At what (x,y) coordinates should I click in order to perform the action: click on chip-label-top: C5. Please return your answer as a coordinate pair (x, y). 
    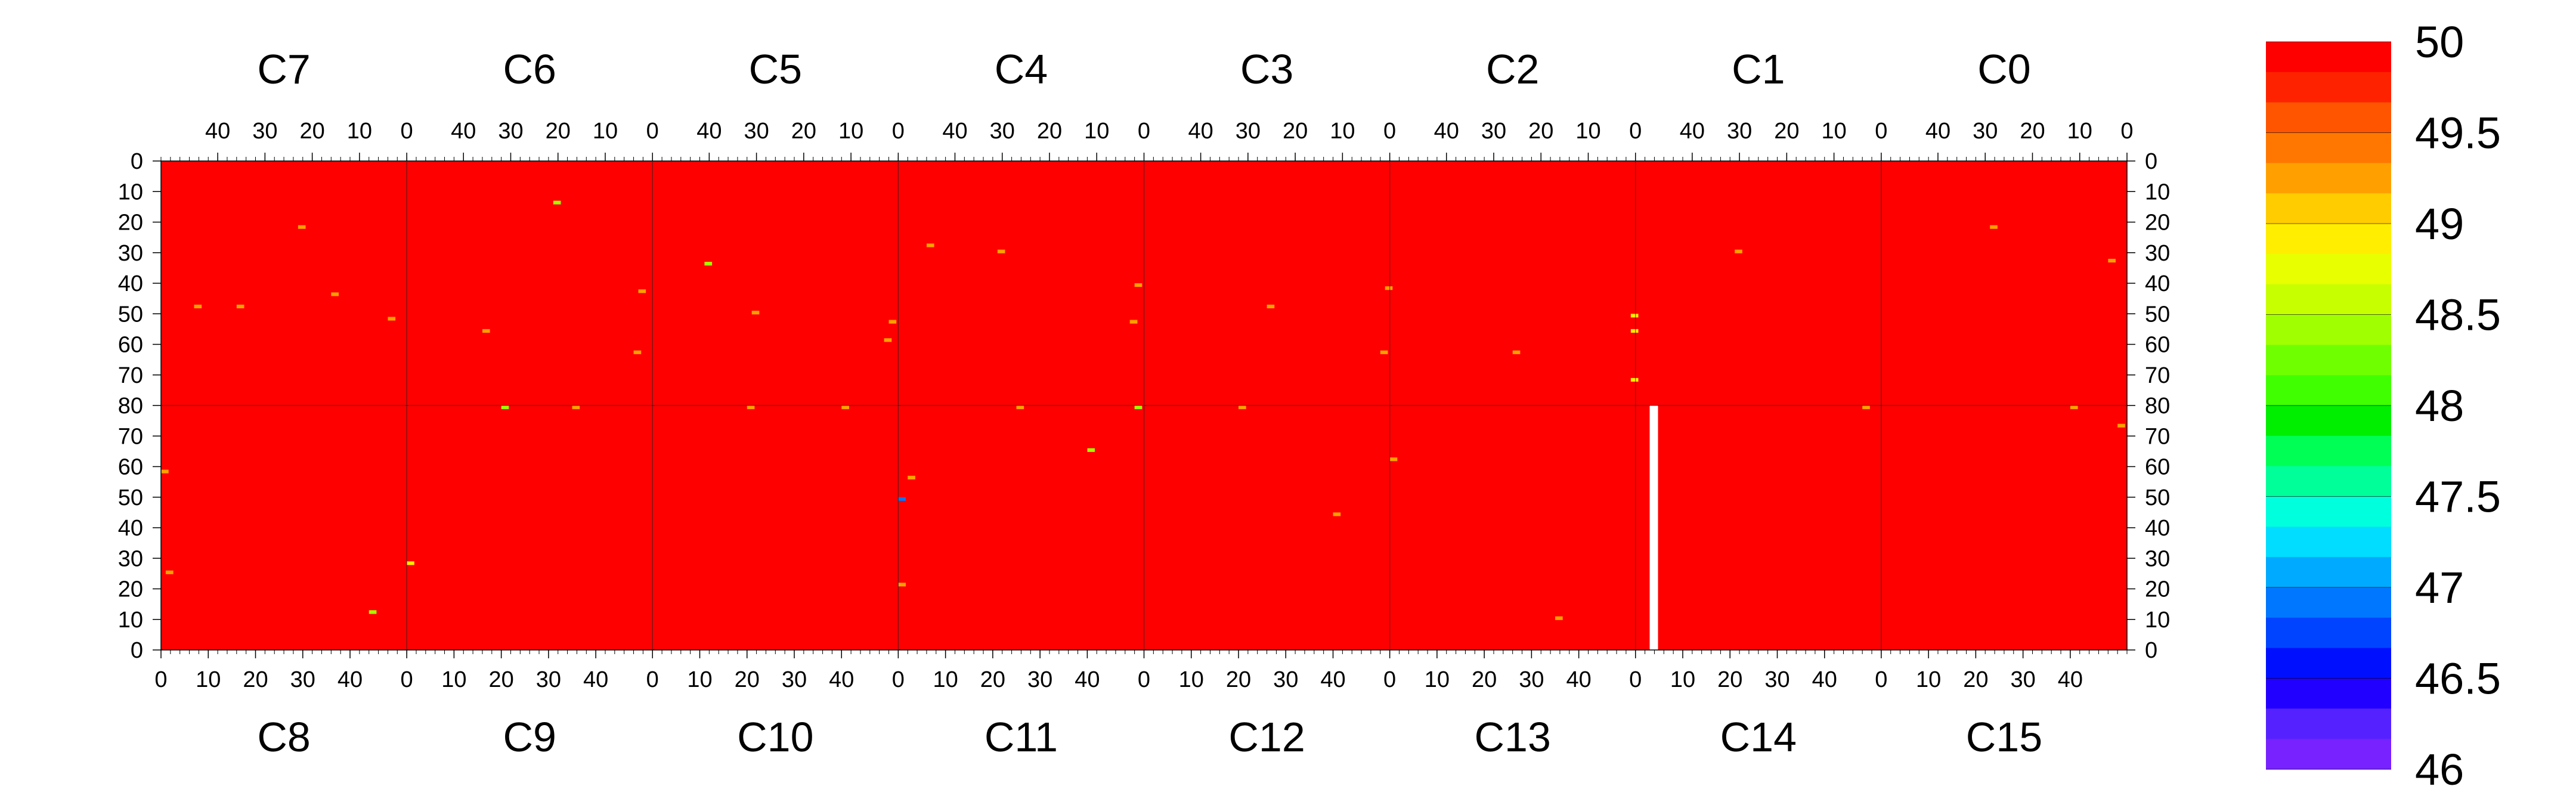
    Looking at the image, I should click on (776, 69).